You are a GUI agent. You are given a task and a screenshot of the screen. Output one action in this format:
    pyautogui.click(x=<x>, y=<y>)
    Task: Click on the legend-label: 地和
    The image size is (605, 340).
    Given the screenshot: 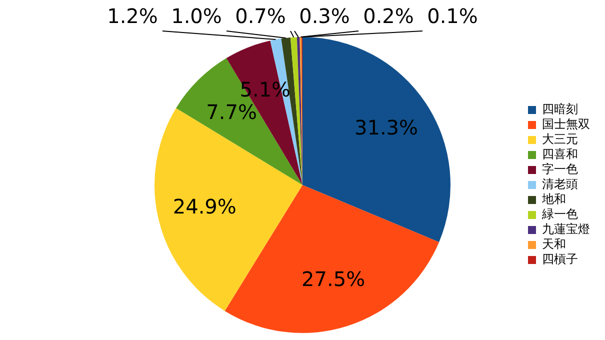 What is the action you would take?
    pyautogui.click(x=553, y=199)
    